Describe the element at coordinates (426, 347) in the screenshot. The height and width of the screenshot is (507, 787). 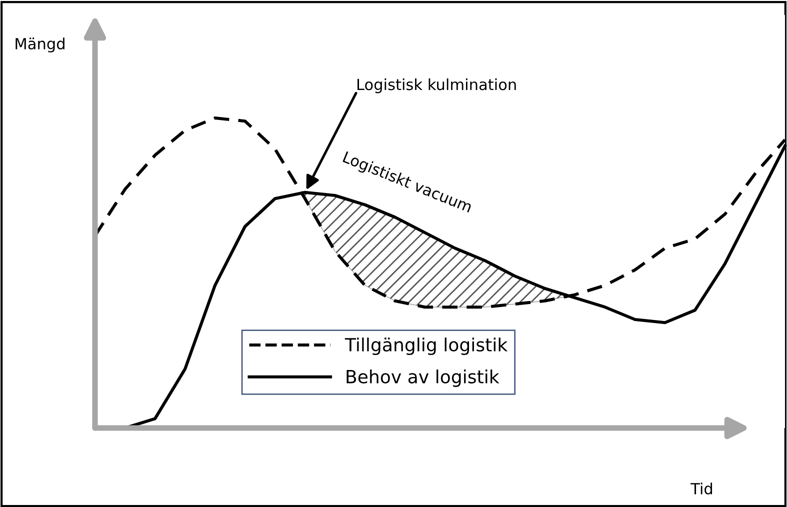
I see `legend-label: Tillgänglig logistik` at that location.